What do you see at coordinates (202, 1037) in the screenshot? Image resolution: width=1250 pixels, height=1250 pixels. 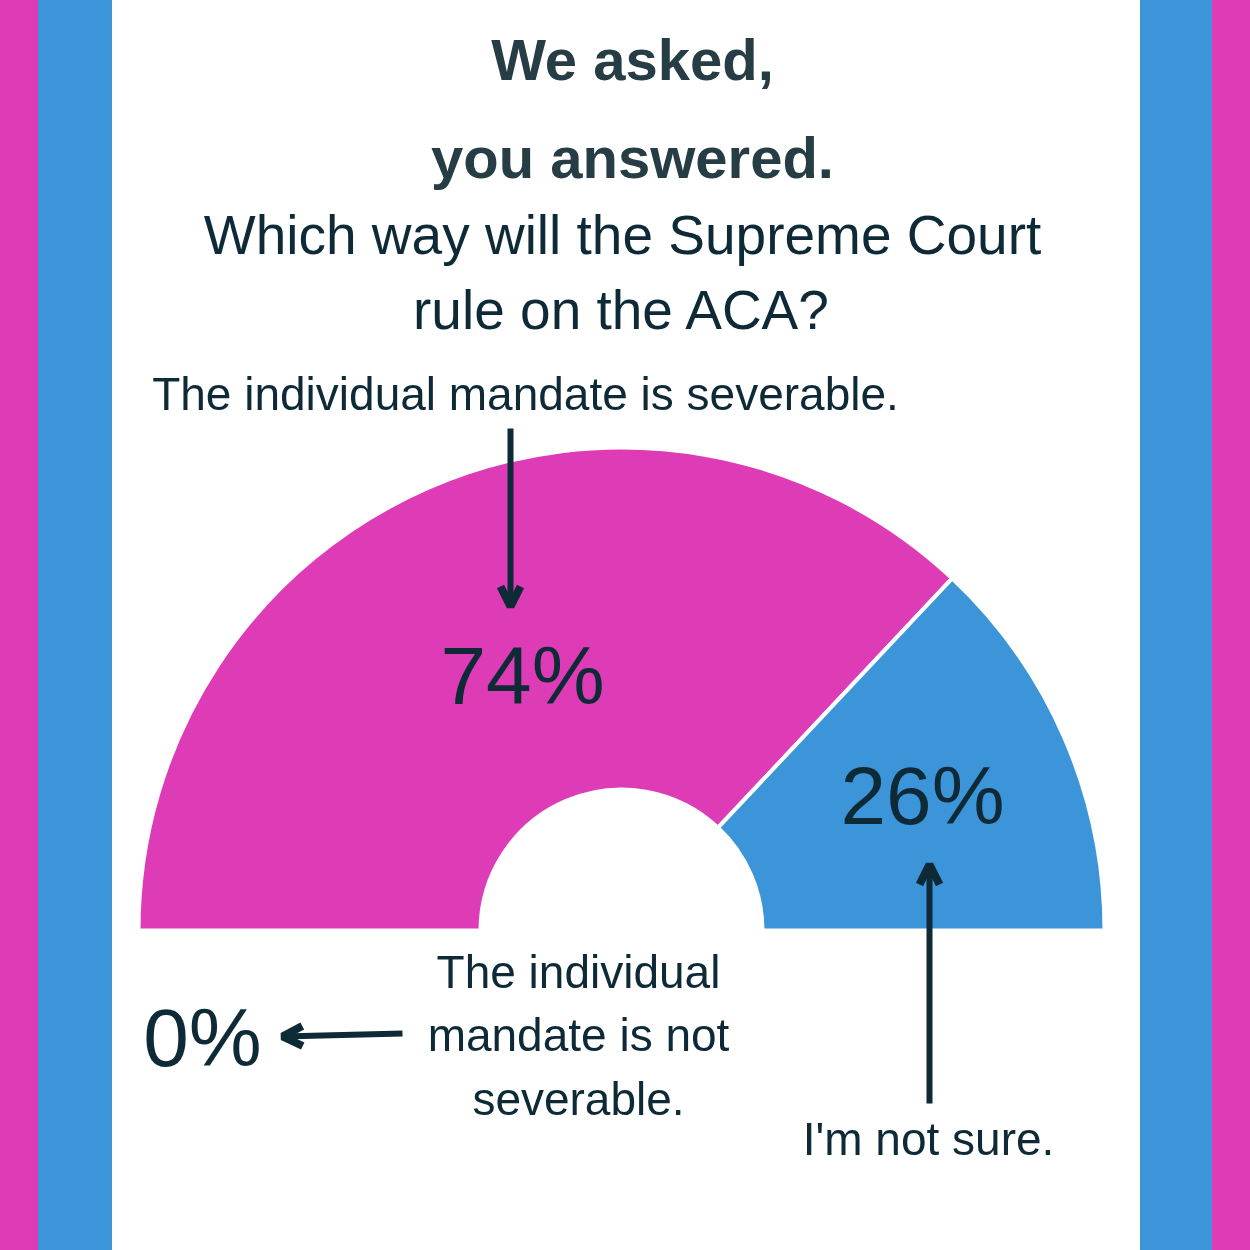 I see `text: 0%` at bounding box center [202, 1037].